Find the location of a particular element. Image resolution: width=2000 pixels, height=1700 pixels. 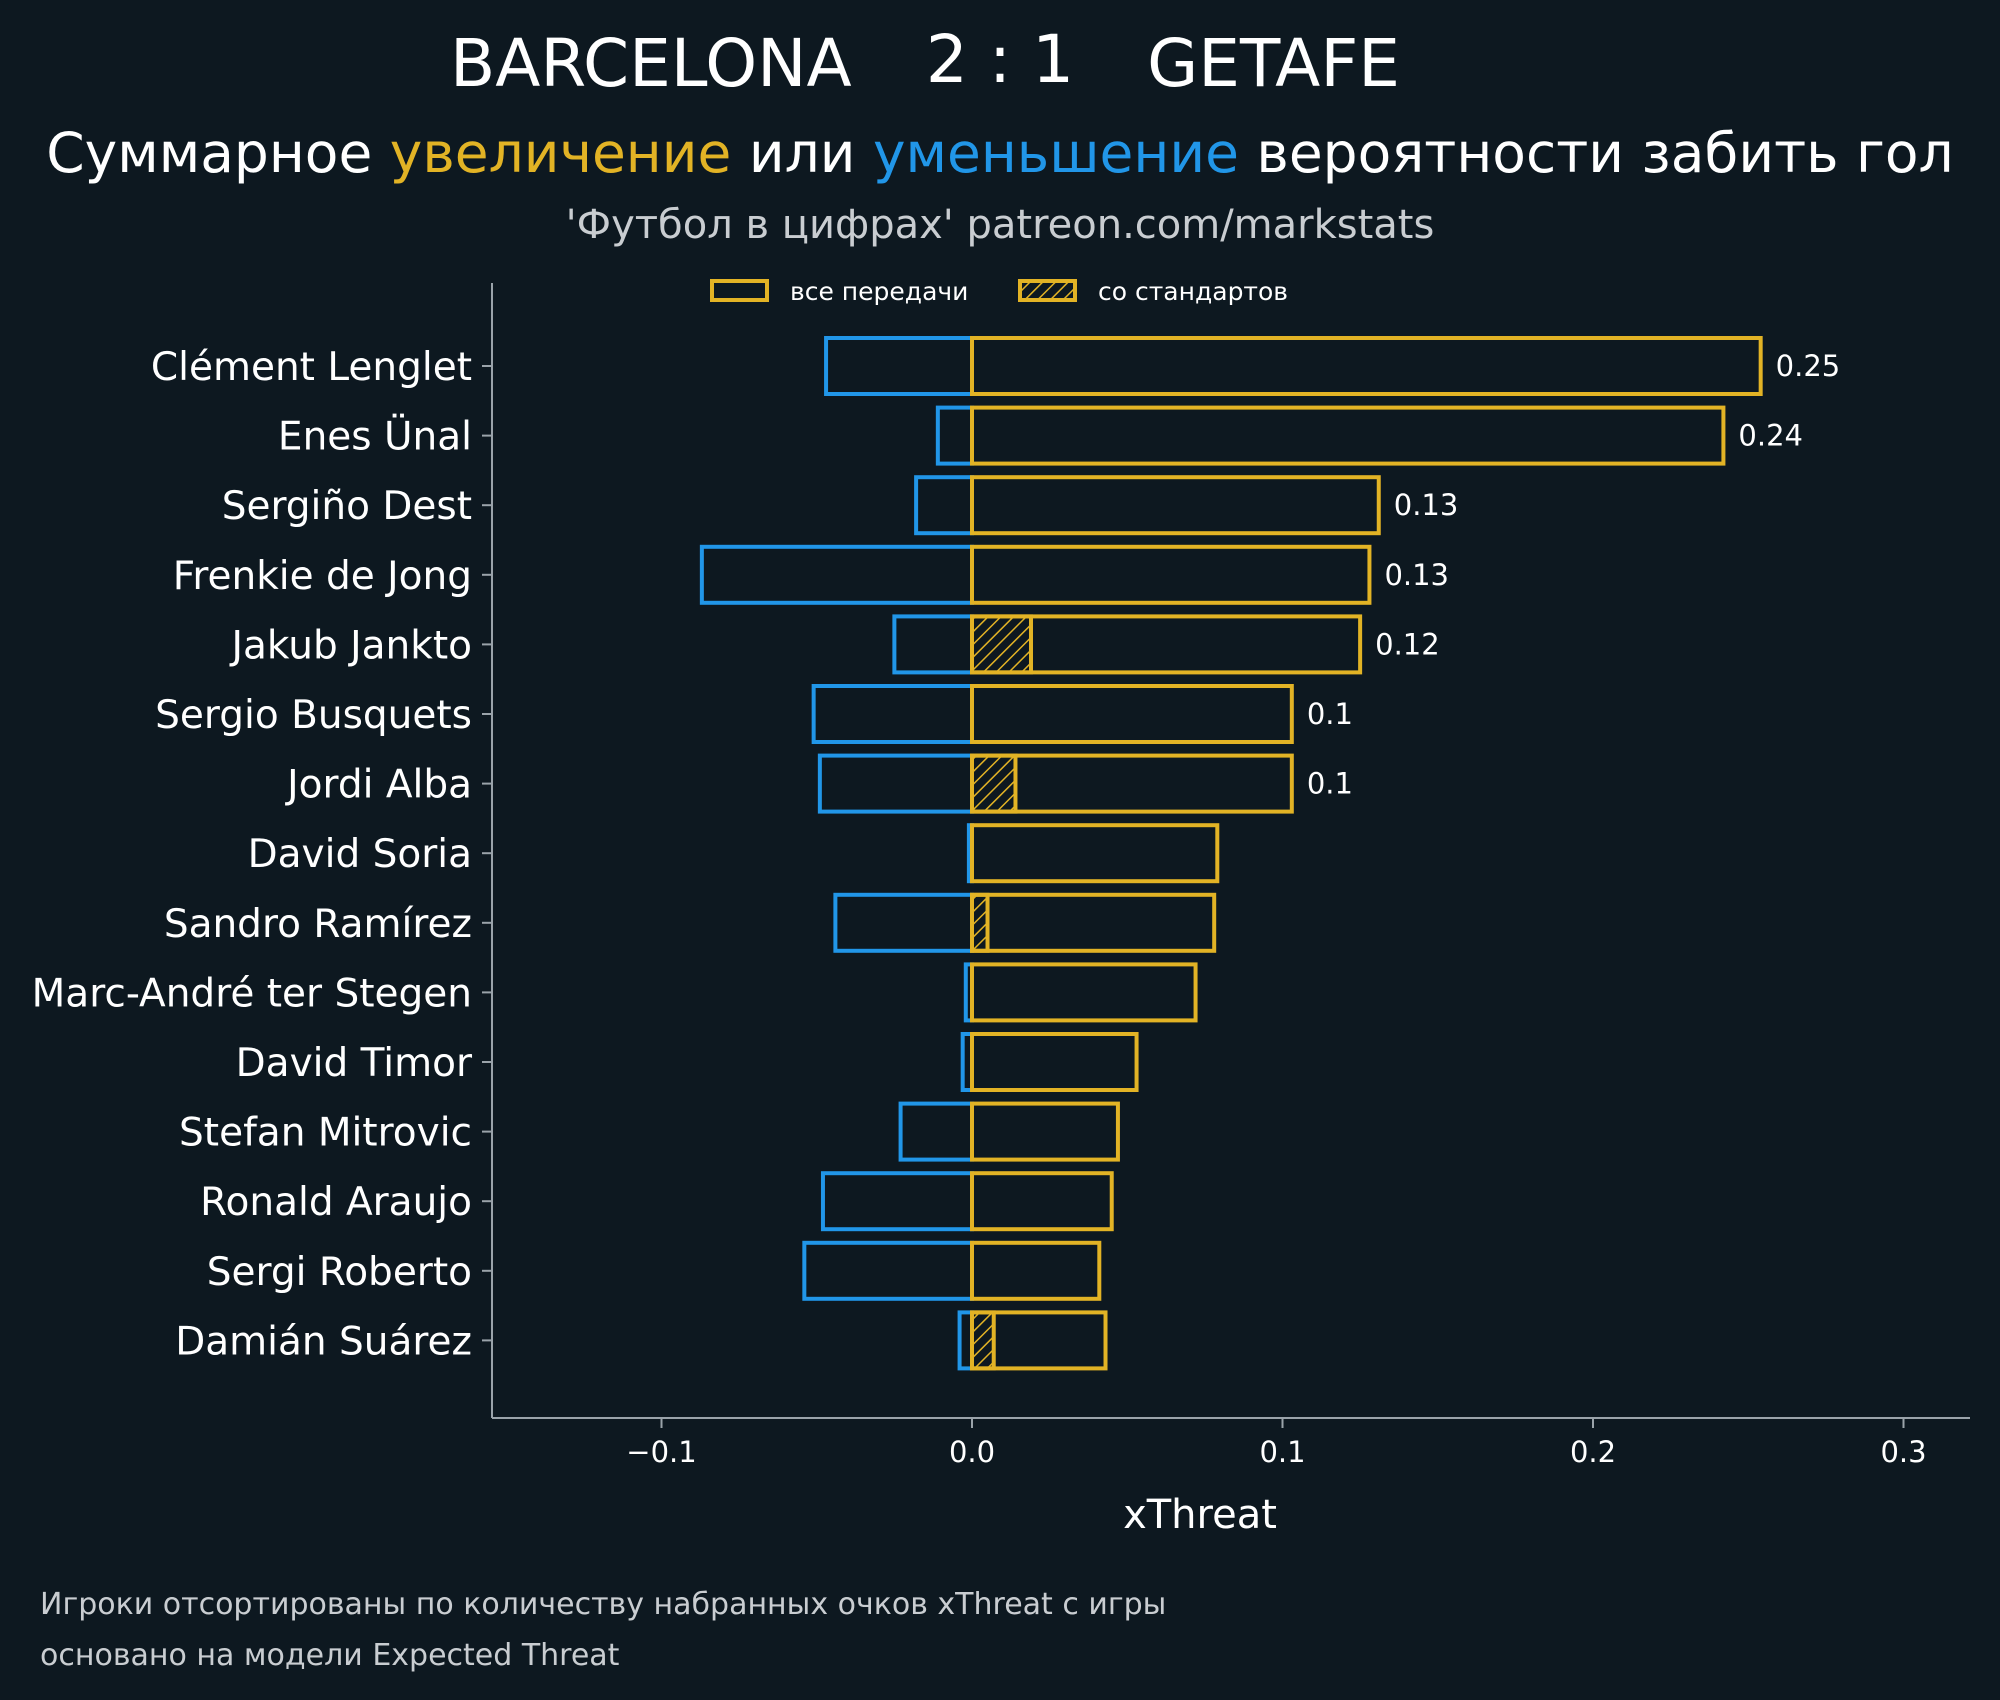

legend: все передачи со стандартов is located at coordinates (999, 291).